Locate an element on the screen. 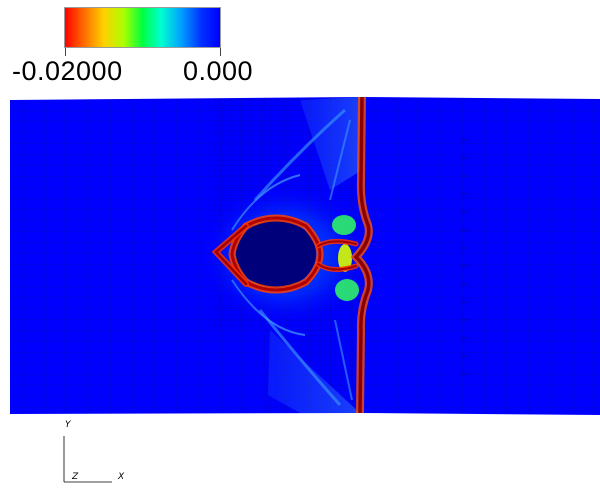  damage-band is located at coordinates (285, 254).